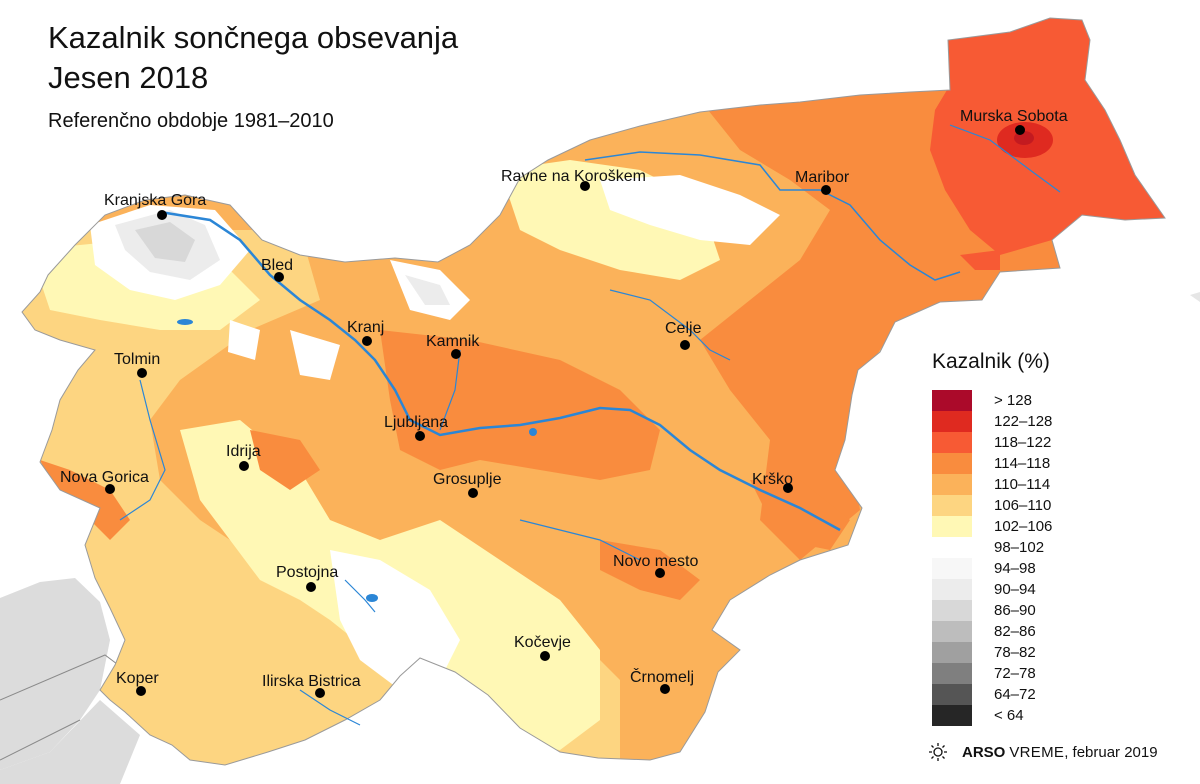  I want to click on legend-label: 110–114, so click(1022, 484).